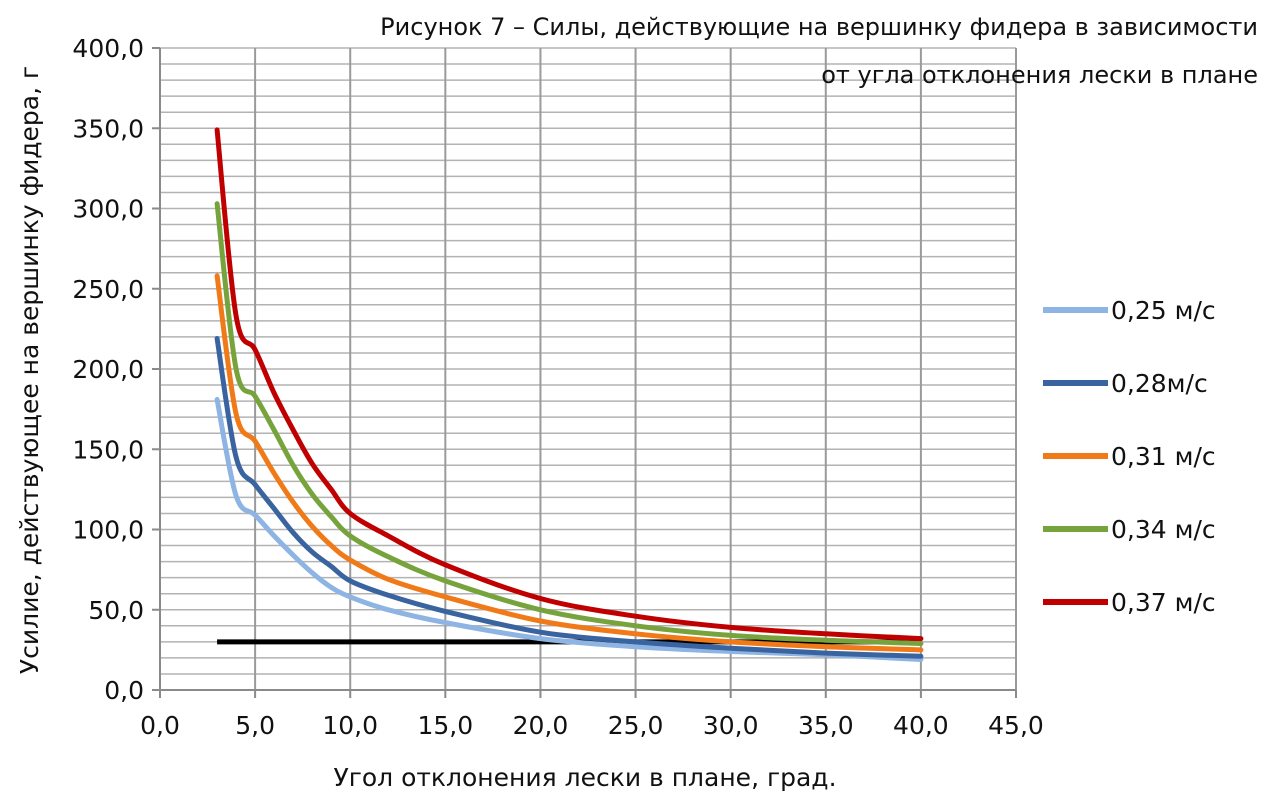  Describe the element at coordinates (826, 725) in the screenshot. I see `x-tick-label: 35,0` at that location.